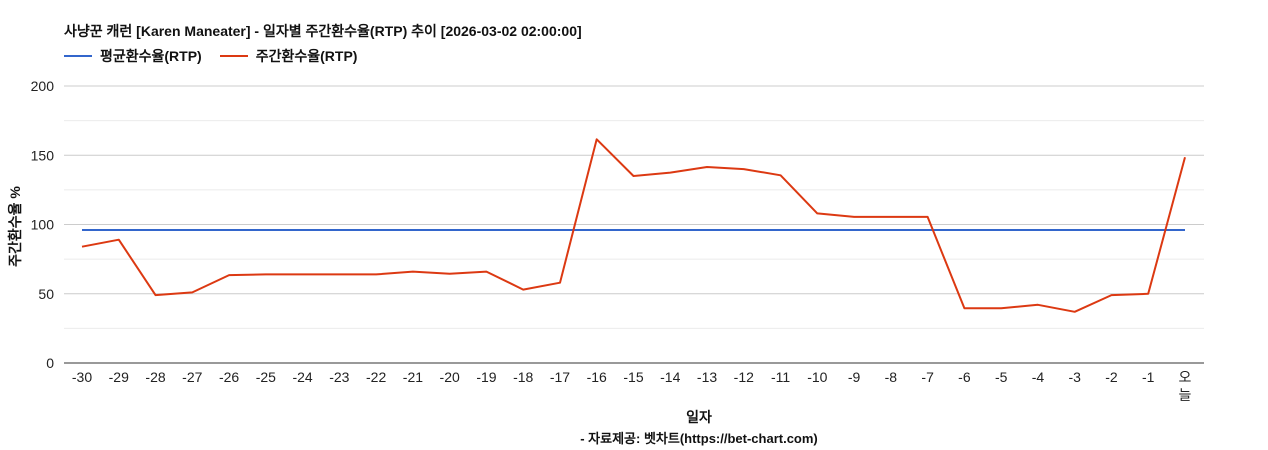  What do you see at coordinates (817, 377) in the screenshot?
I see `x-tick-label: -10` at bounding box center [817, 377].